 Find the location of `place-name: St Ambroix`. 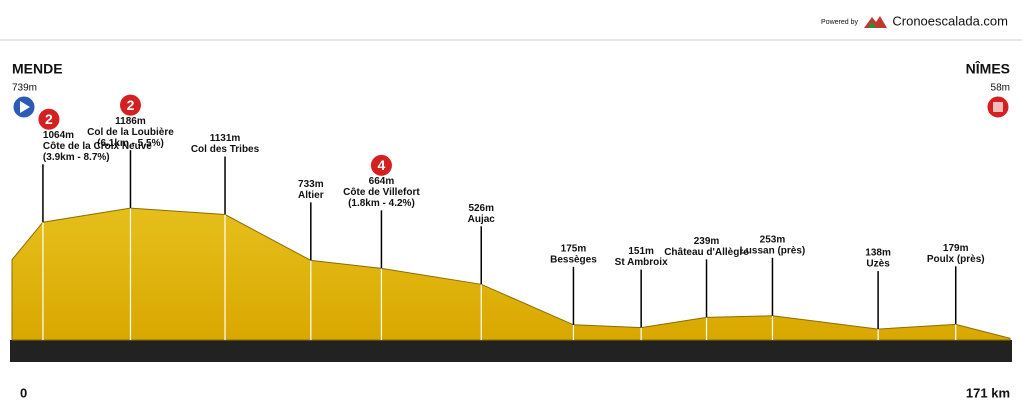

place-name: St Ambroix is located at coordinates (641, 262).